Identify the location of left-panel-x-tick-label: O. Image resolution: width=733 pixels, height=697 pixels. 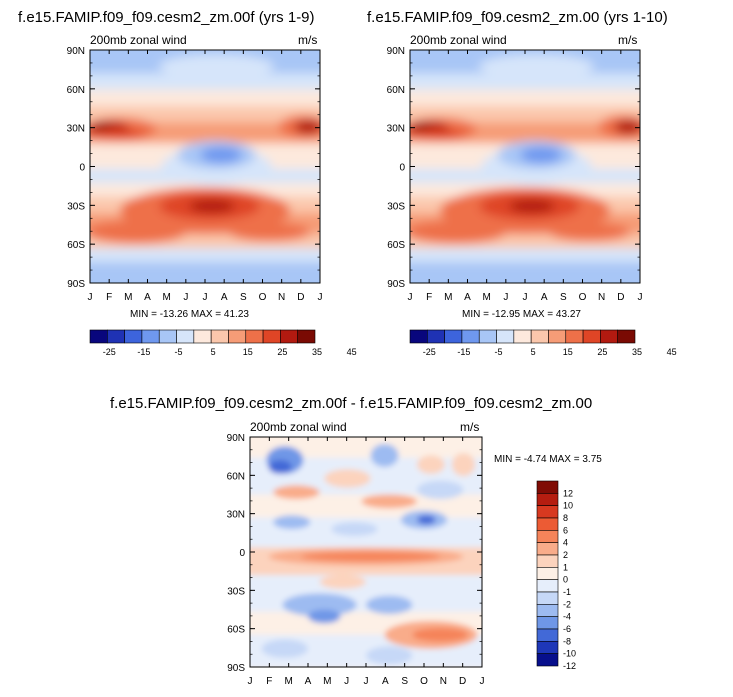
(263, 297).